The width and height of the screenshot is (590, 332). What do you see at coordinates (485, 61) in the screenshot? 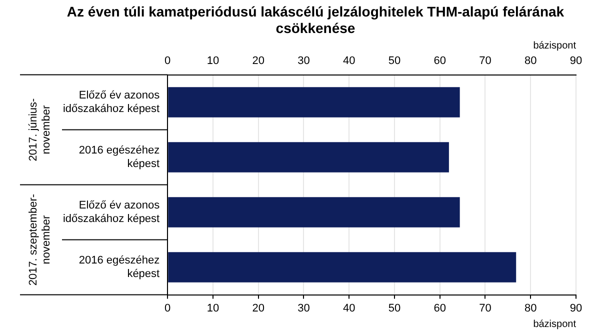
I see `x-tick-label: 70` at bounding box center [485, 61].